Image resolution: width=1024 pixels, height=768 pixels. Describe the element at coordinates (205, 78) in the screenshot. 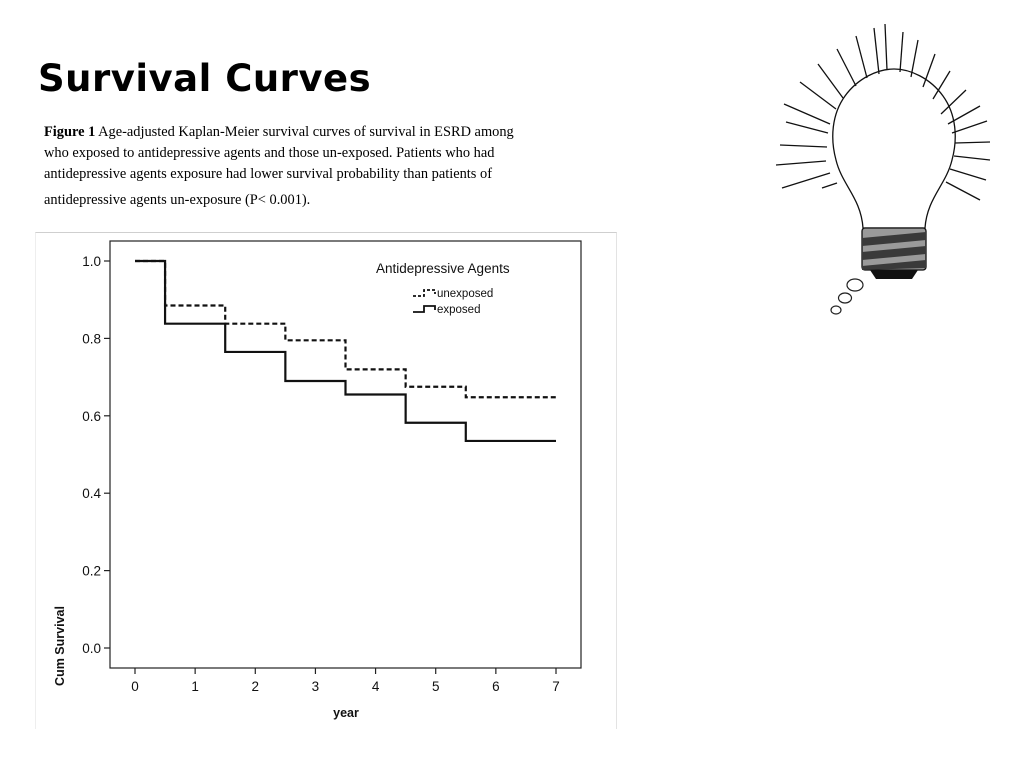

I see `slide-title: Survival Curves` at that location.